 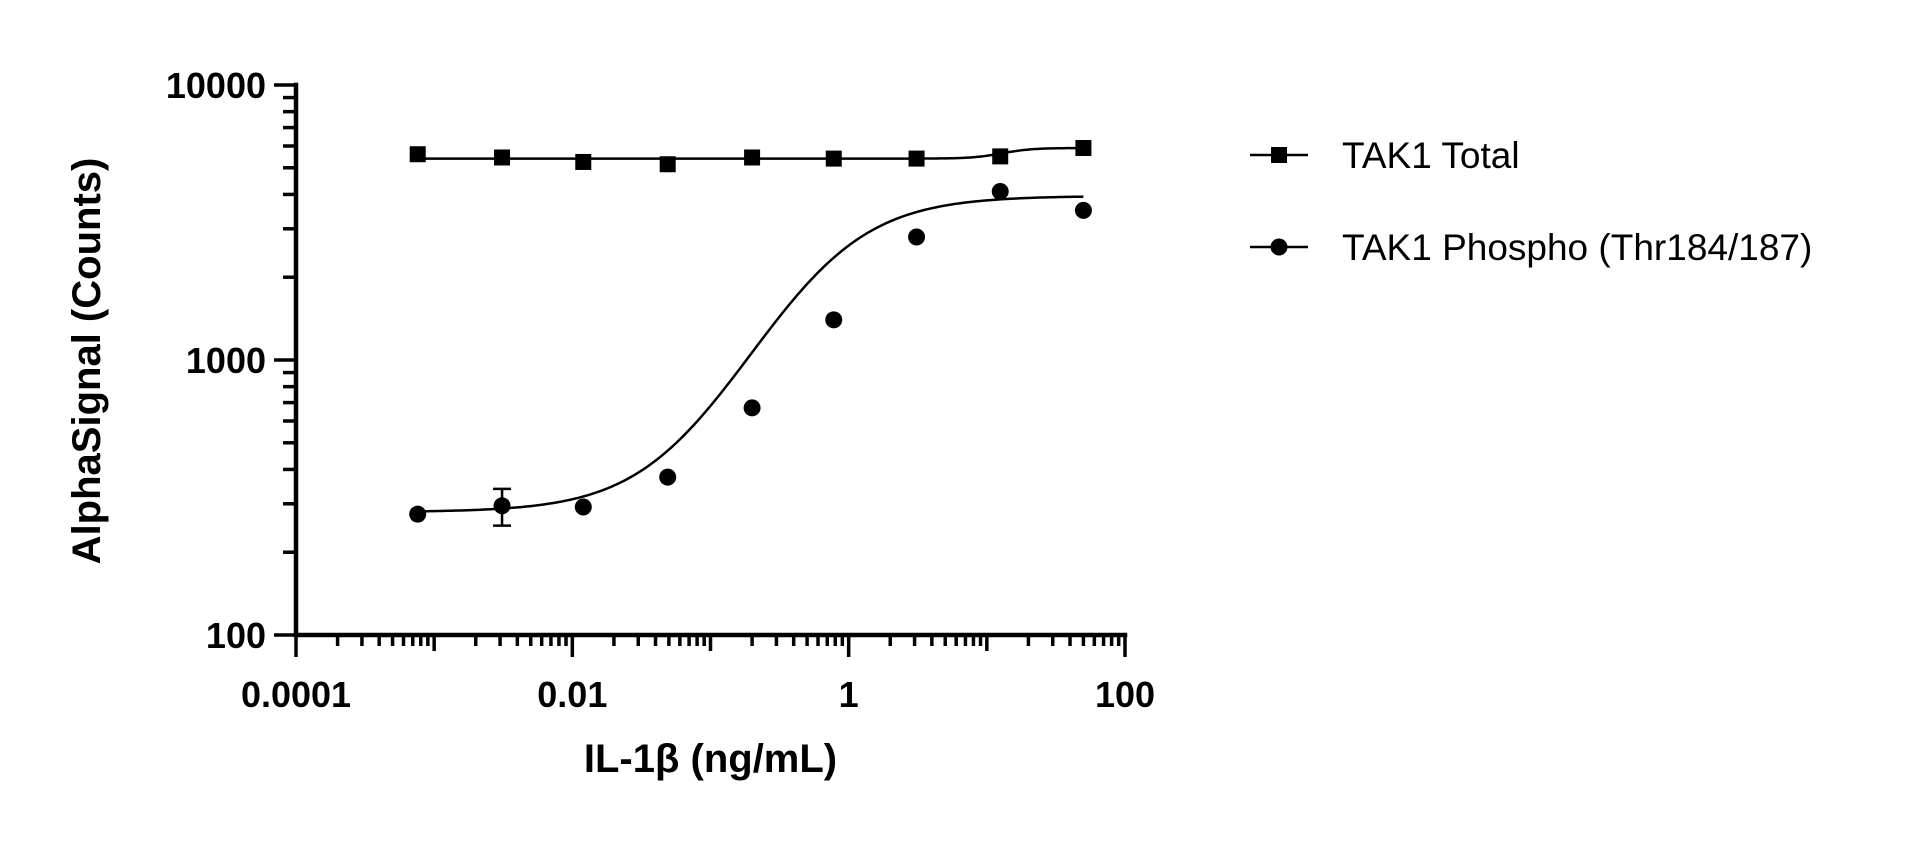 I want to click on legend-label: TAK1 Phospho (Thr184/187), so click(x=1577, y=247).